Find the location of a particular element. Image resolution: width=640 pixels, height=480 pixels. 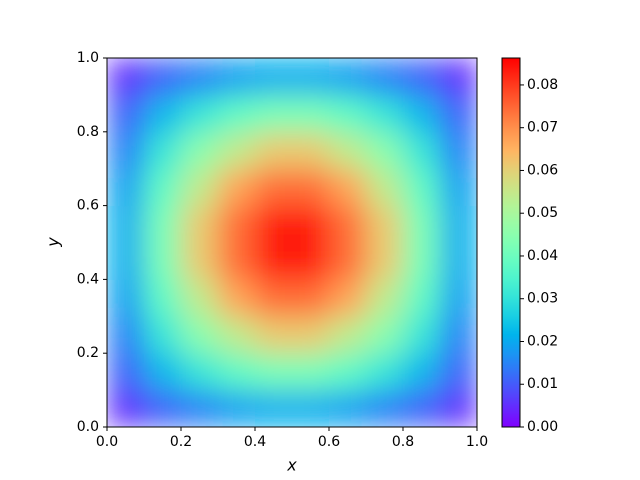

colorbar-tick-label: 0.01 is located at coordinates (542, 384).